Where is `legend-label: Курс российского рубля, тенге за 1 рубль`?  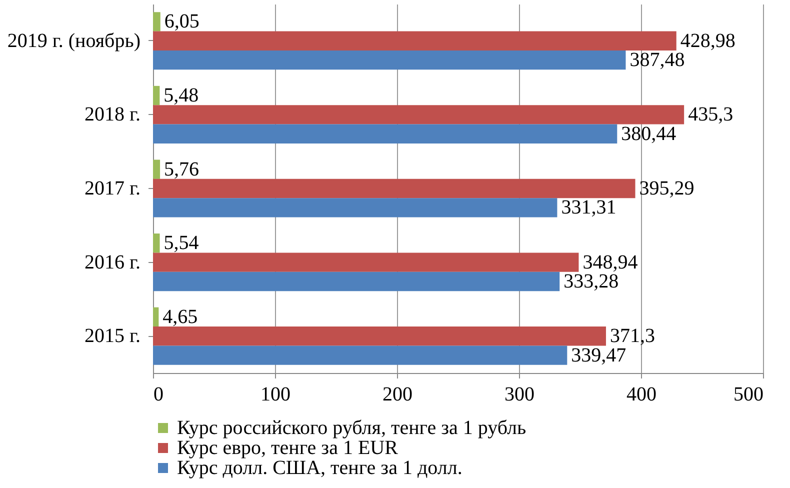
legend-label: Курс российского рубля, тенге за 1 рубль is located at coordinates (351, 428).